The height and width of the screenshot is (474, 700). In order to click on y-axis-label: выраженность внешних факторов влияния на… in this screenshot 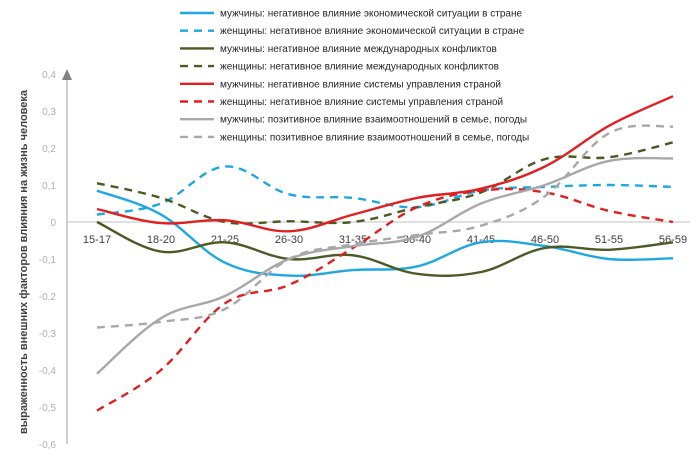, I will do `click(24, 261)`.